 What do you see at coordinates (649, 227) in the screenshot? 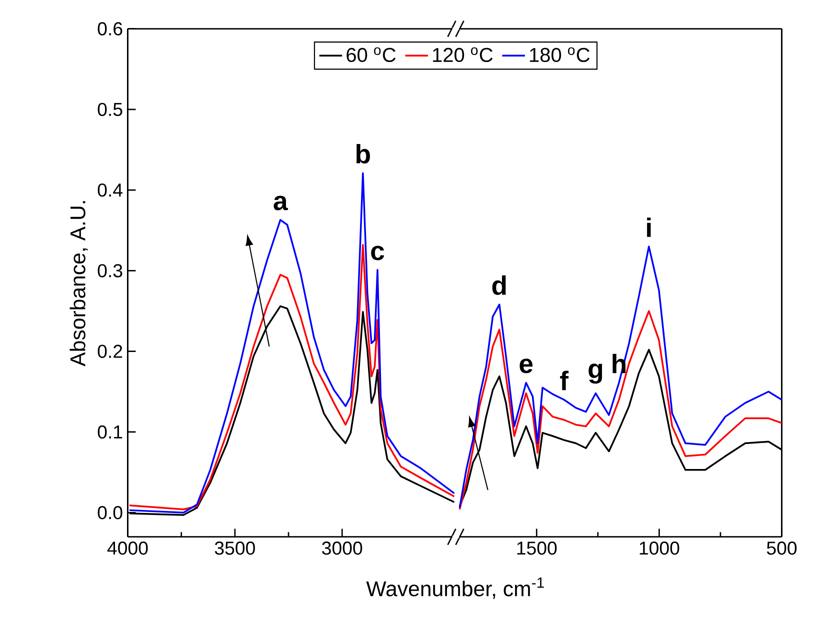
I see `annotation: i` at bounding box center [649, 227].